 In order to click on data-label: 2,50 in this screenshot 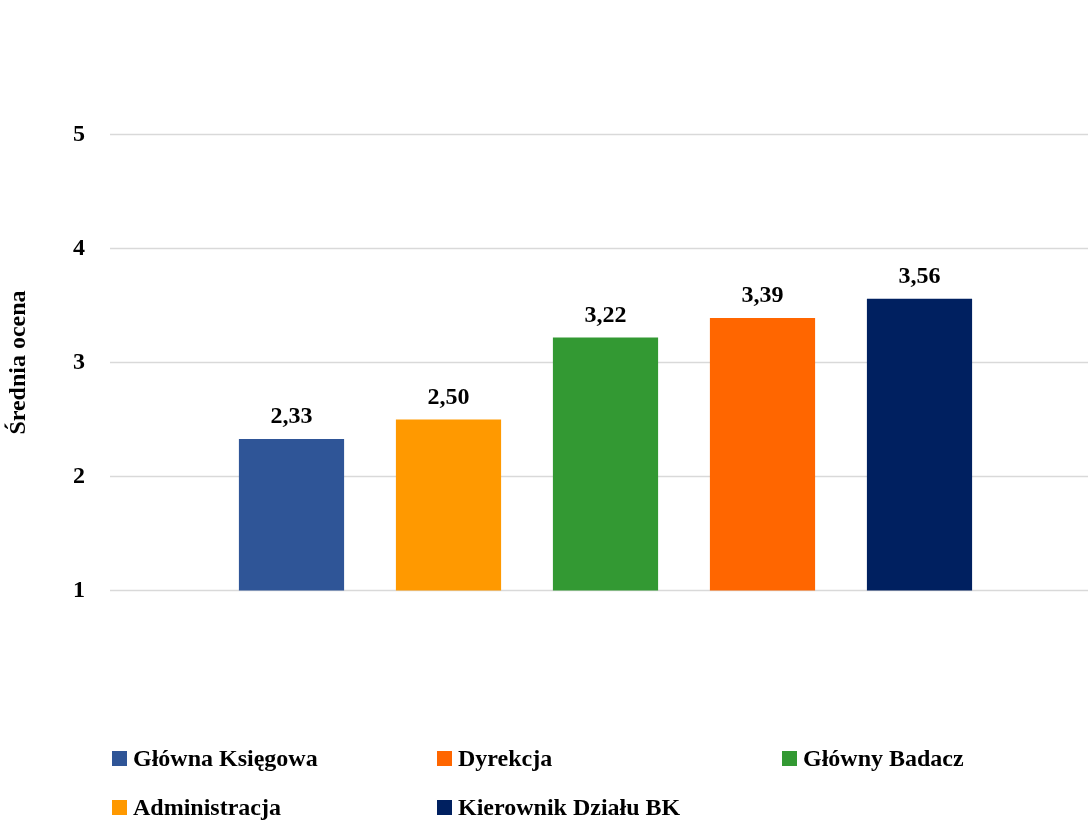, I will do `click(448, 395)`.